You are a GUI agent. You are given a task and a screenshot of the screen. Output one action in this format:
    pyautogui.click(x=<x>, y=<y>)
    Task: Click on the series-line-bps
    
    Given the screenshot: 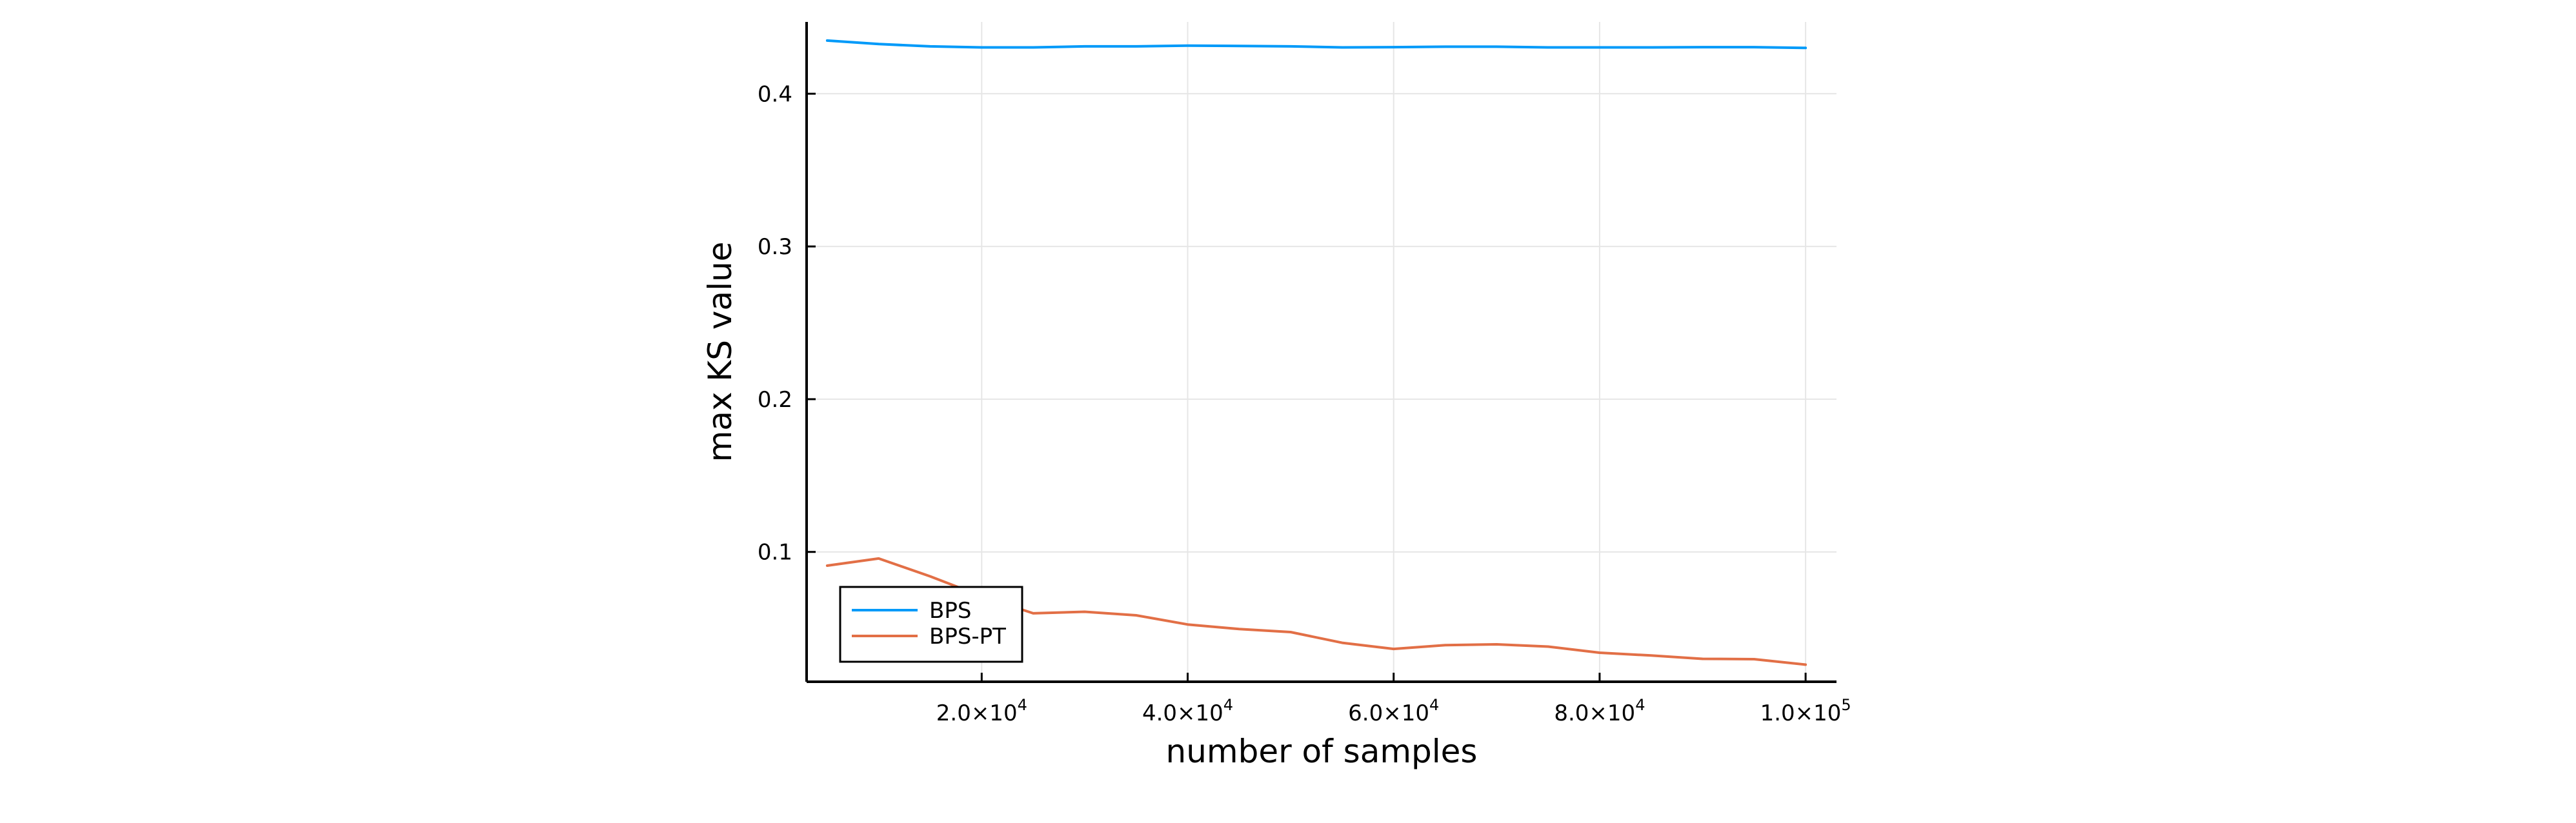 What is the action you would take?
    pyautogui.click(x=1316, y=44)
    